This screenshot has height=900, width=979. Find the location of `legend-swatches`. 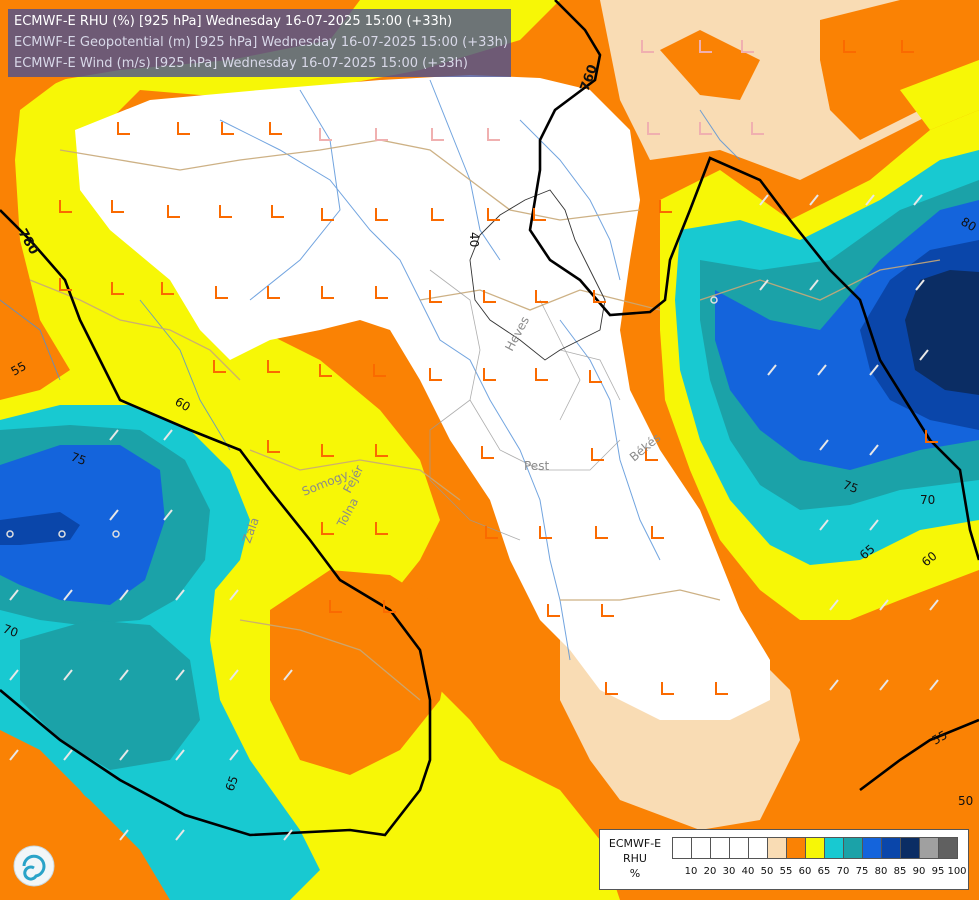

legend-swatches is located at coordinates (815, 848).